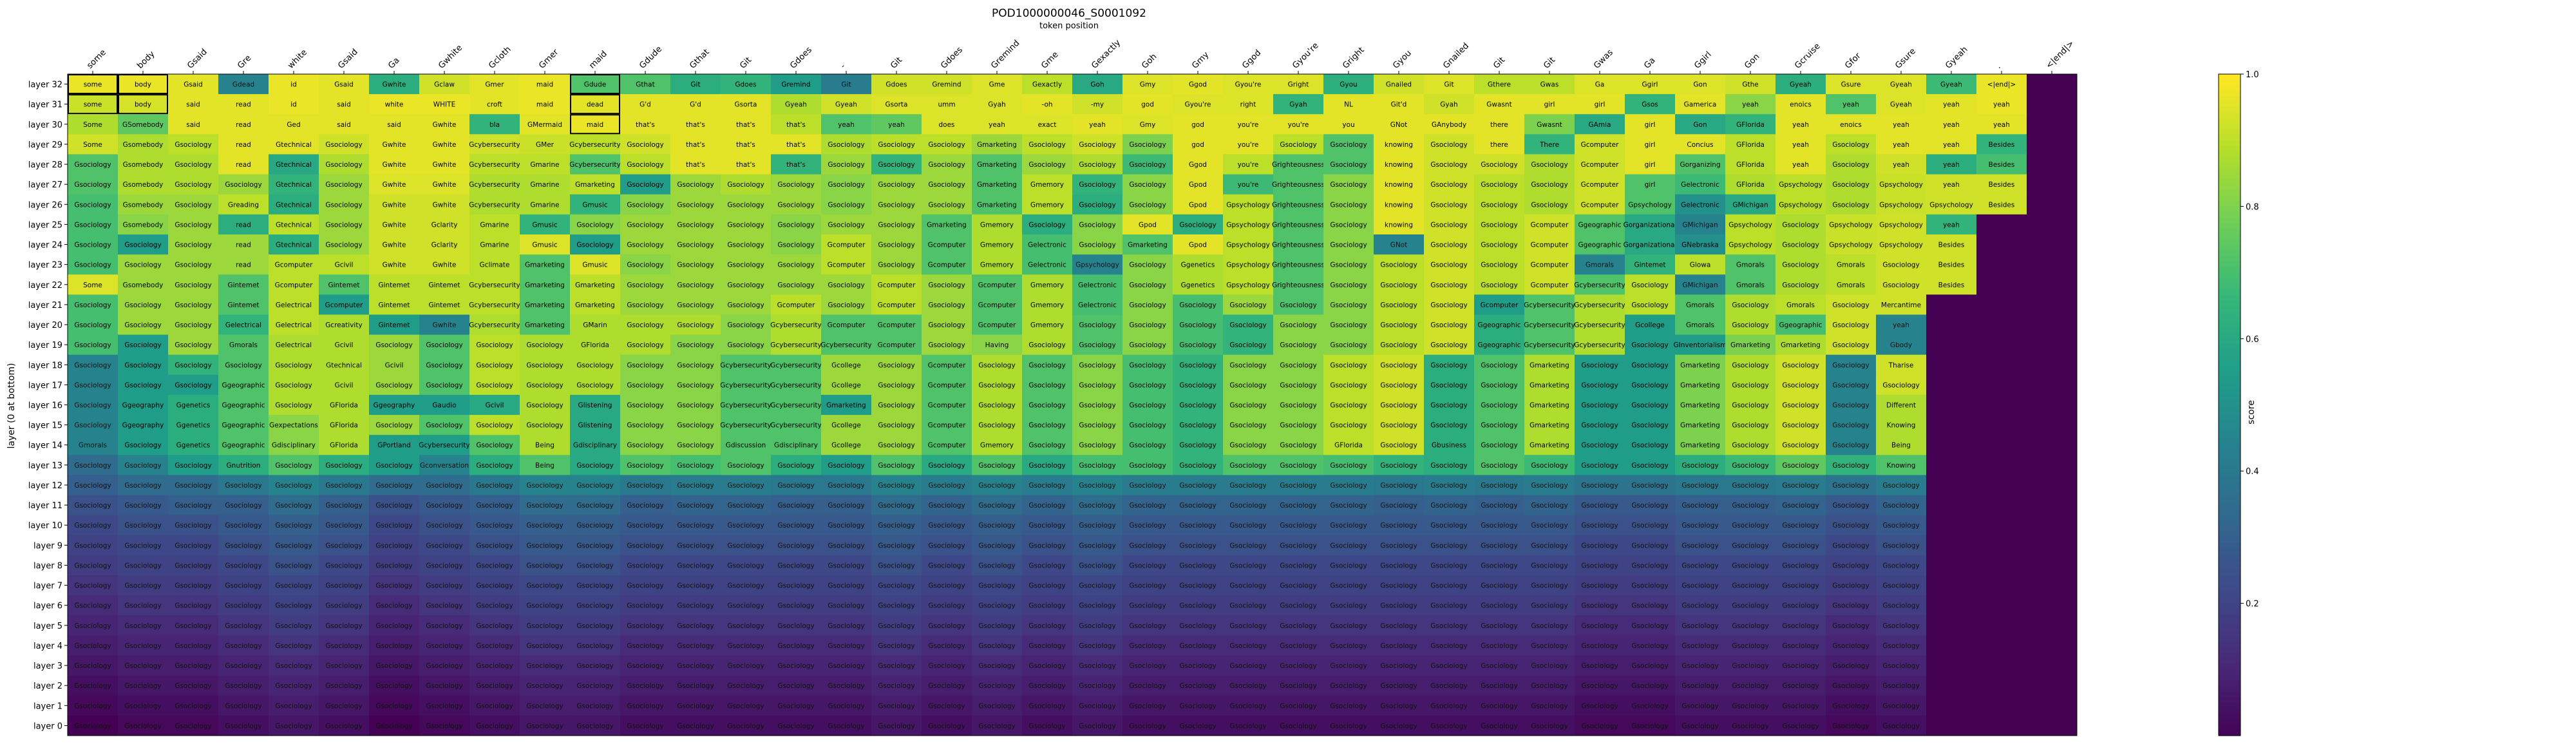 Image resolution: width=2576 pixels, height=744 pixels. I want to click on cell-label: Gsomebody, so click(143, 165).